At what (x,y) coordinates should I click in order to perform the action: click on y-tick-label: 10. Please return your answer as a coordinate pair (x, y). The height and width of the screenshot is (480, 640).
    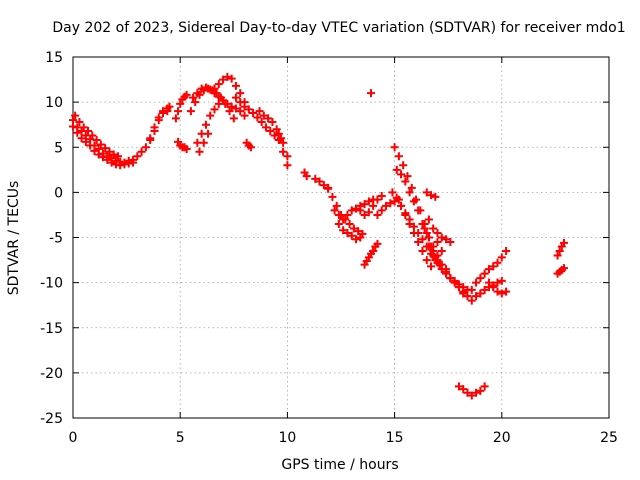
    Looking at the image, I should click on (54, 103).